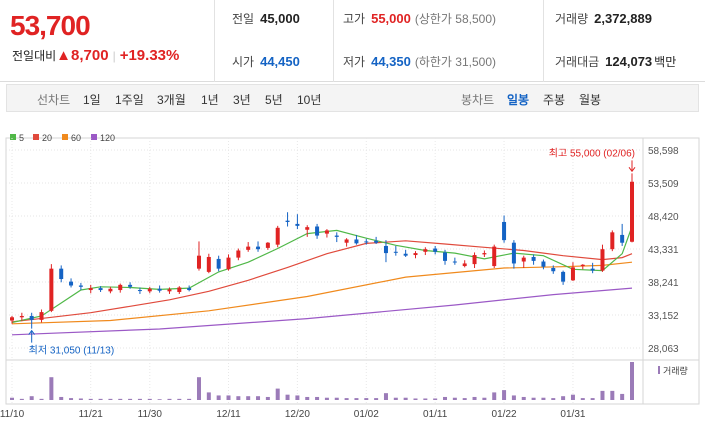 This screenshot has width=705, height=441. What do you see at coordinates (663, 217) in the screenshot?
I see `y-tick-label: 48,420` at bounding box center [663, 217].